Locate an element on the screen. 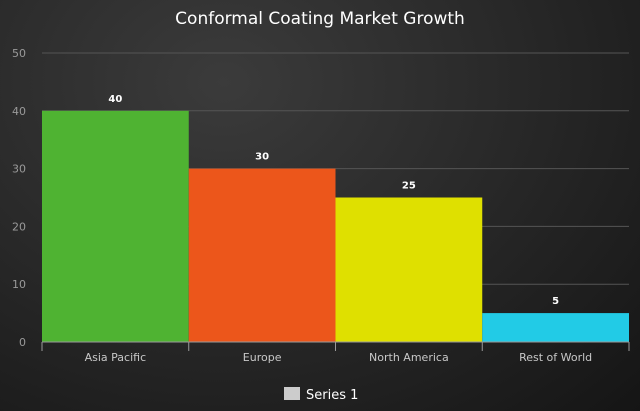 This screenshot has height=411, width=640. data-label: 5 is located at coordinates (555, 301).